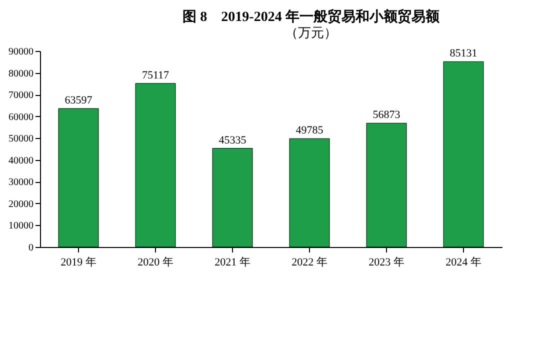 This screenshot has width=540, height=344. Describe the element at coordinates (21, 74) in the screenshot. I see `y-tick-label: 80000` at that location.